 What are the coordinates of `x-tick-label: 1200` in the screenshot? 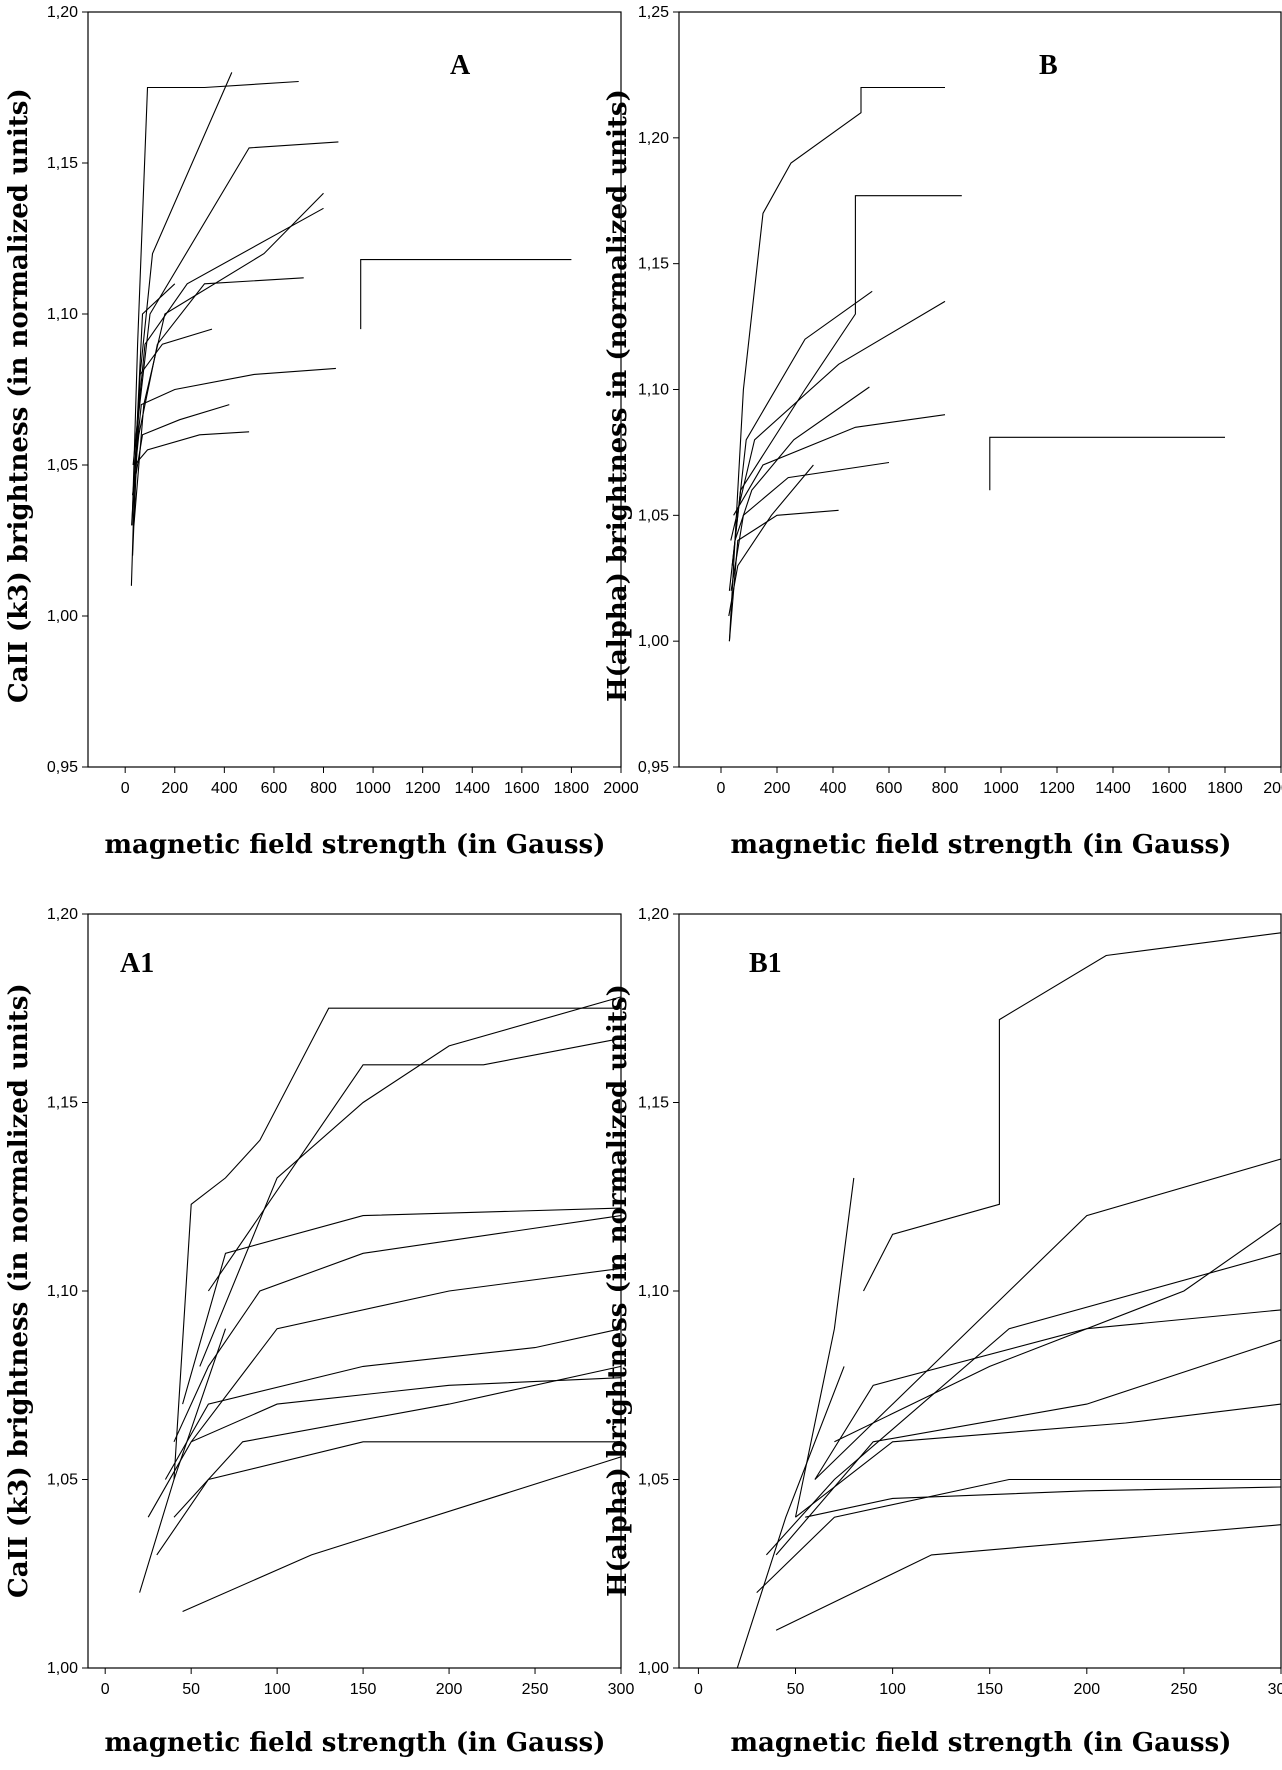 It's located at (423, 788).